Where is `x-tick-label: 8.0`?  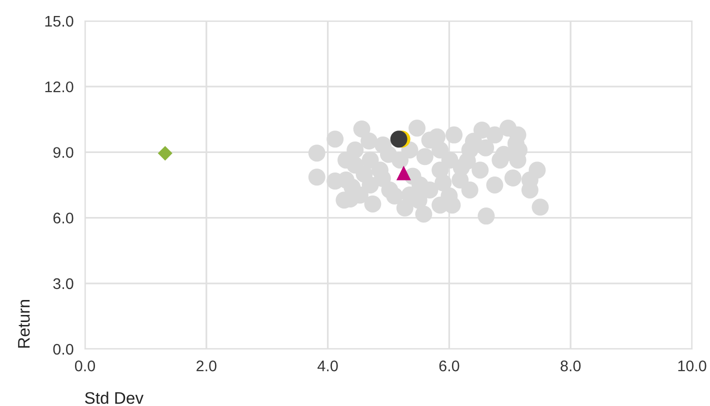 x-tick-label: 8.0 is located at coordinates (570, 366).